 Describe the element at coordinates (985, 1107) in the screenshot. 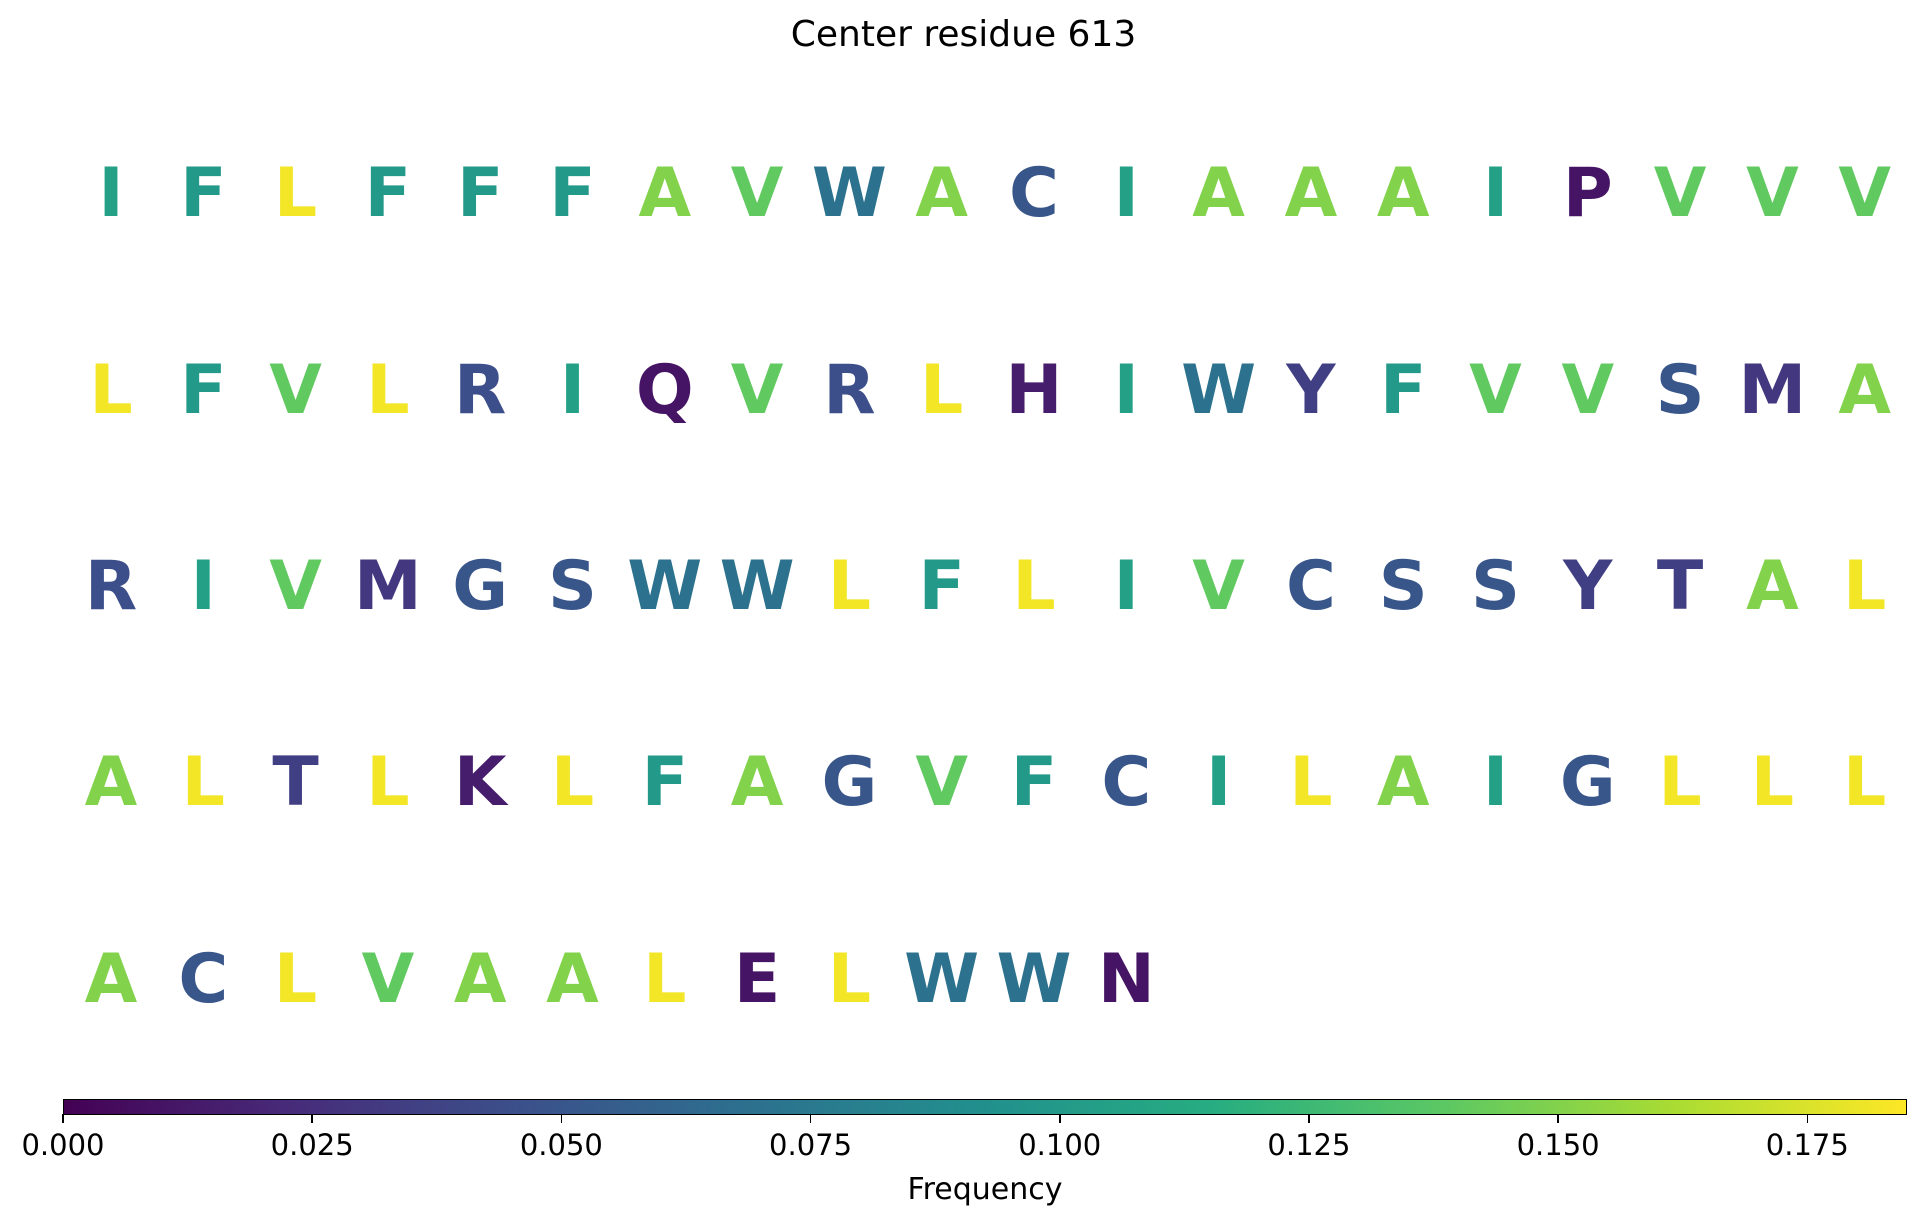

I see `colorbar` at that location.